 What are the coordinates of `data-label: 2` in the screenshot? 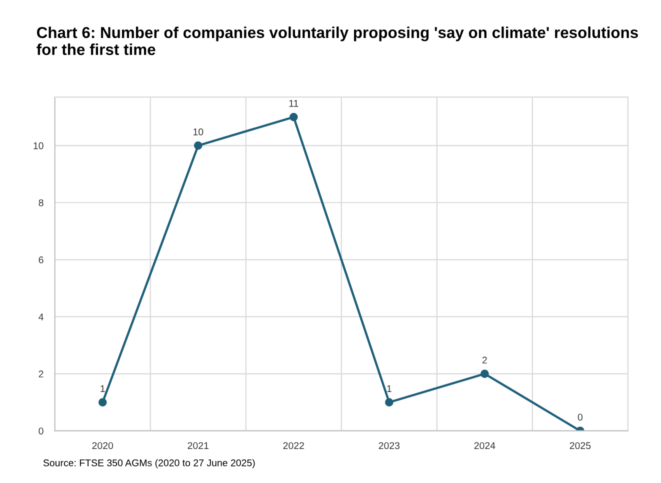 It's located at (484, 360).